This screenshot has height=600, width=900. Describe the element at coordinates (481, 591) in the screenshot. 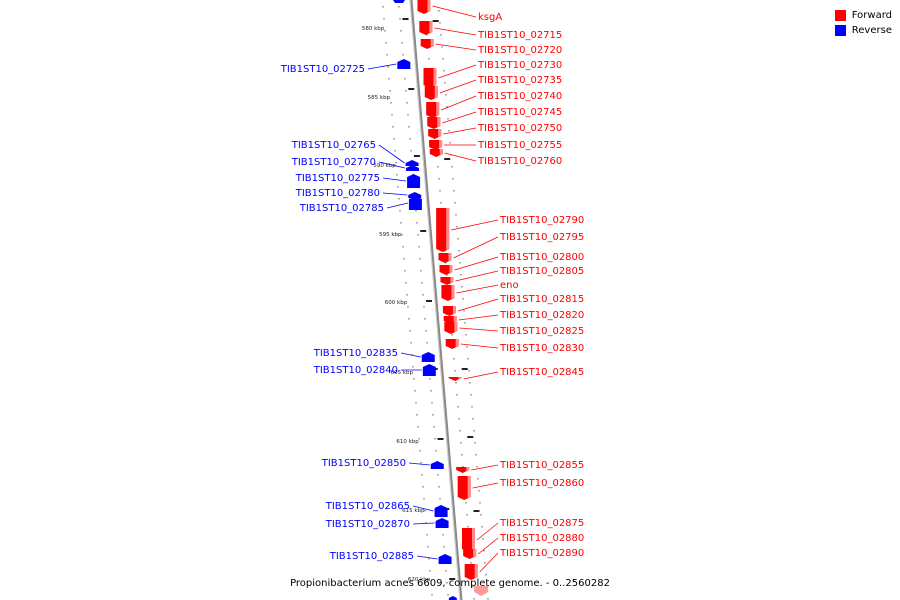

I see `forward-gene-arrow-partial` at that location.